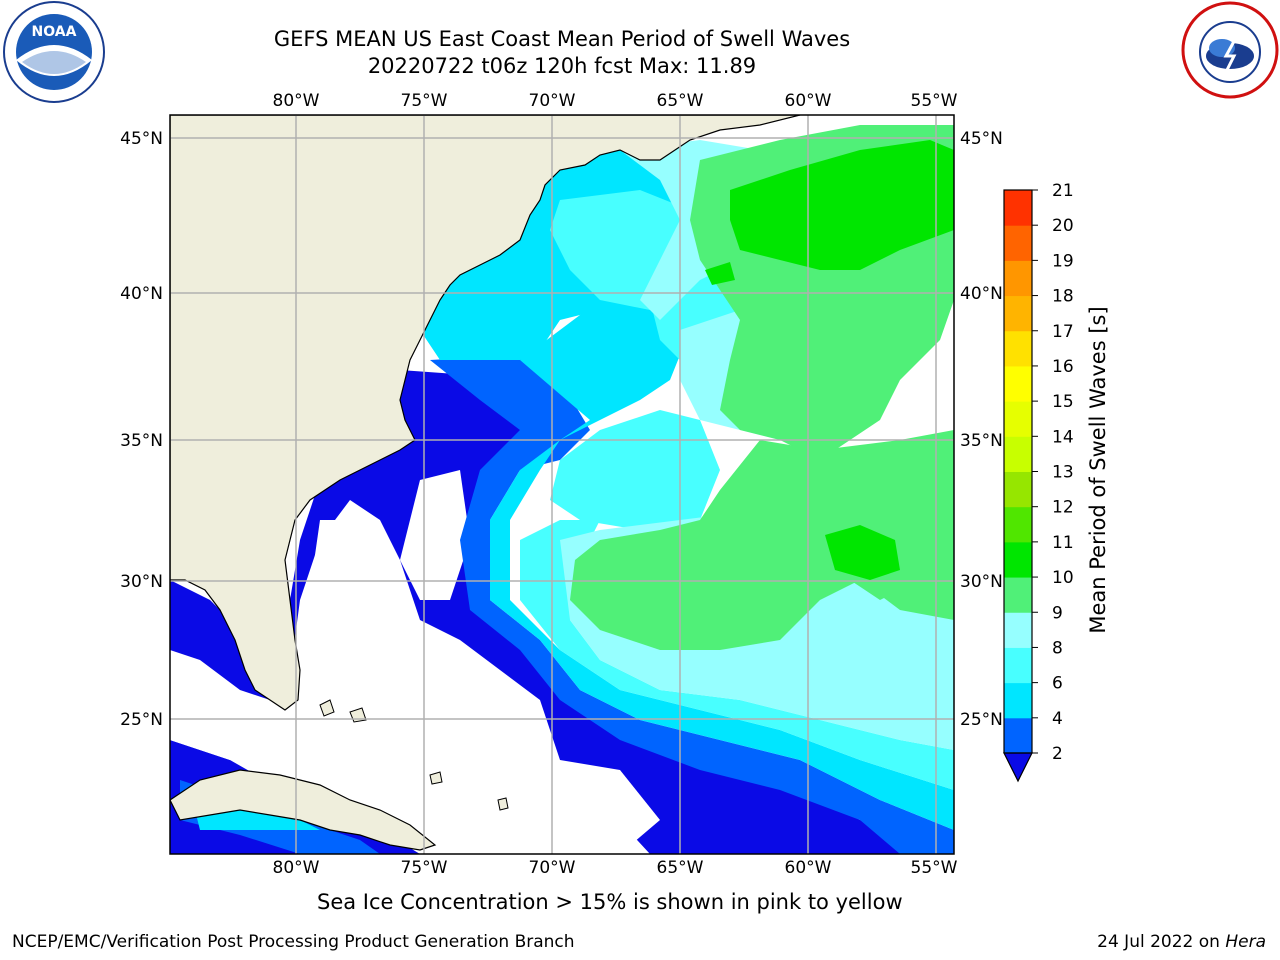  Describe the element at coordinates (981, 139) in the screenshot. I see `lat-label-right: 45°N` at that location.